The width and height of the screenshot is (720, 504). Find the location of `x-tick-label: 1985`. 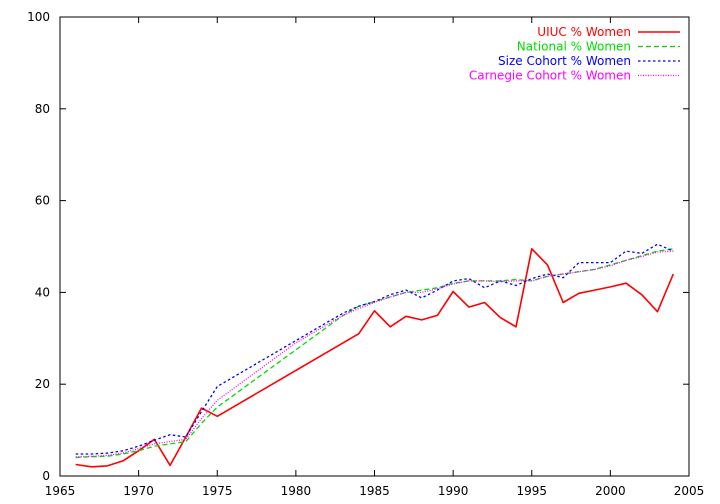

x-tick-label: 1985 is located at coordinates (374, 491).